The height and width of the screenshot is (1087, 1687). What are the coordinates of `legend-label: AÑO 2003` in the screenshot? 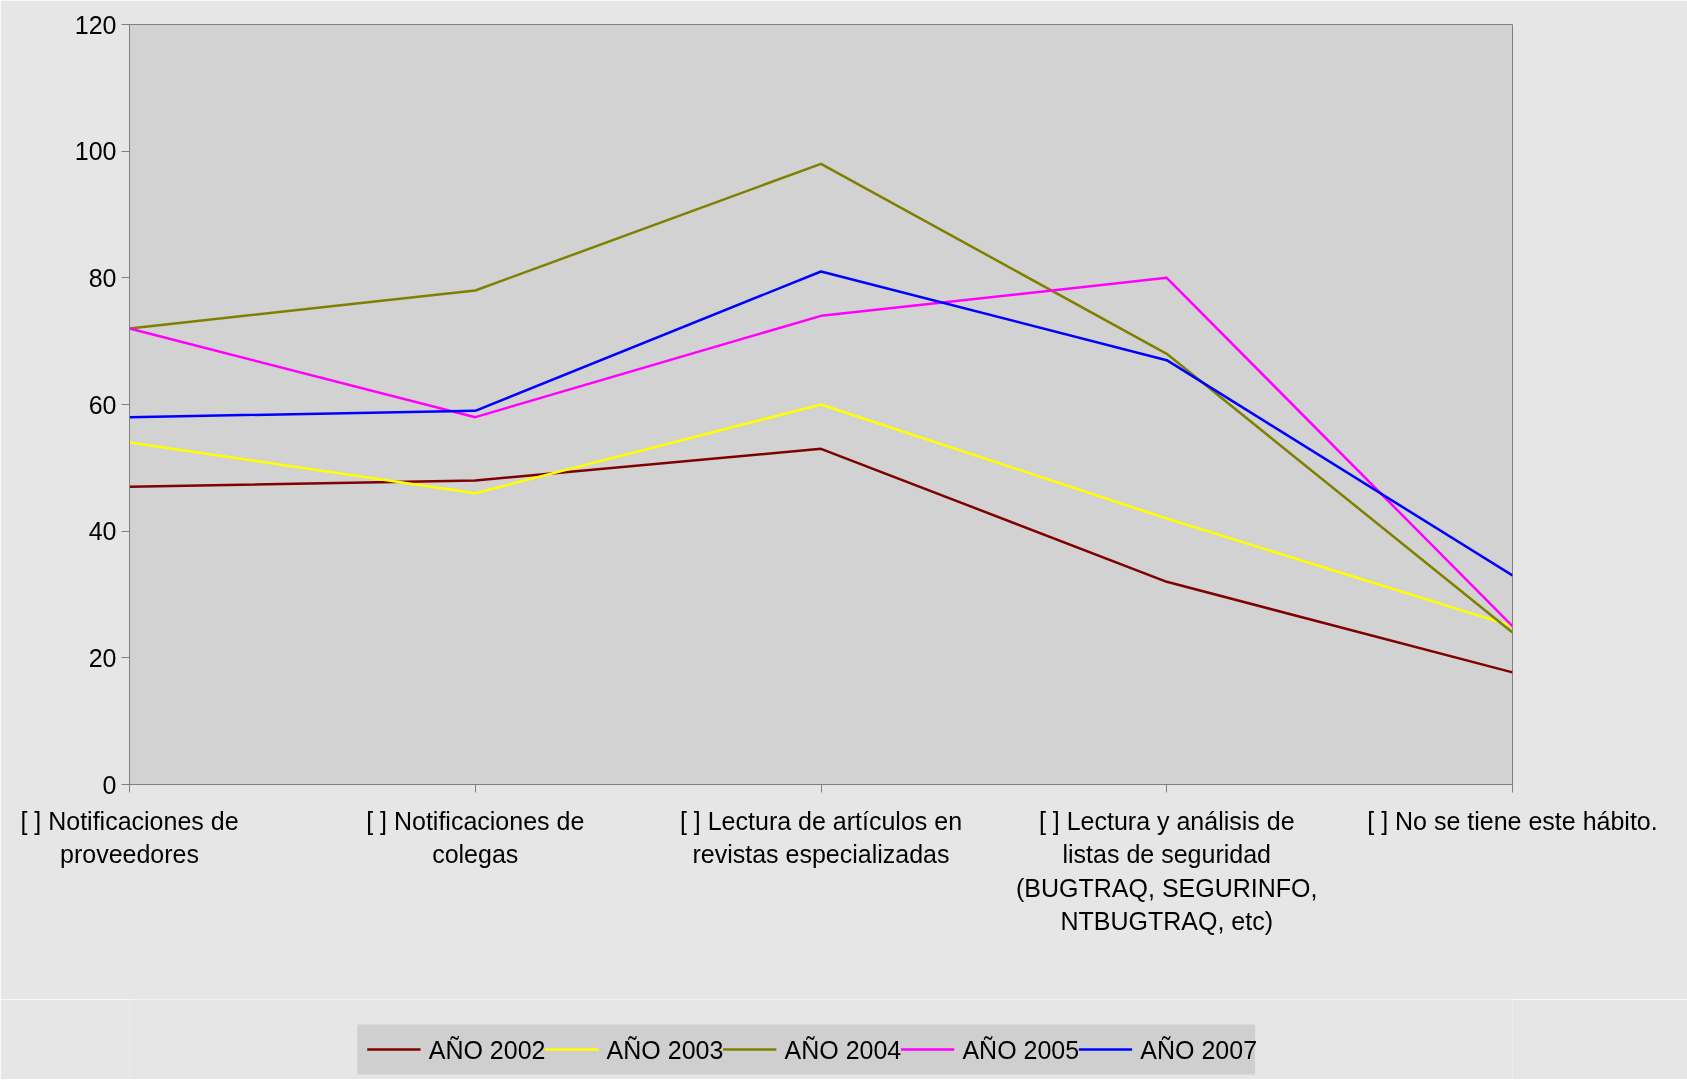 It's located at (665, 1049).